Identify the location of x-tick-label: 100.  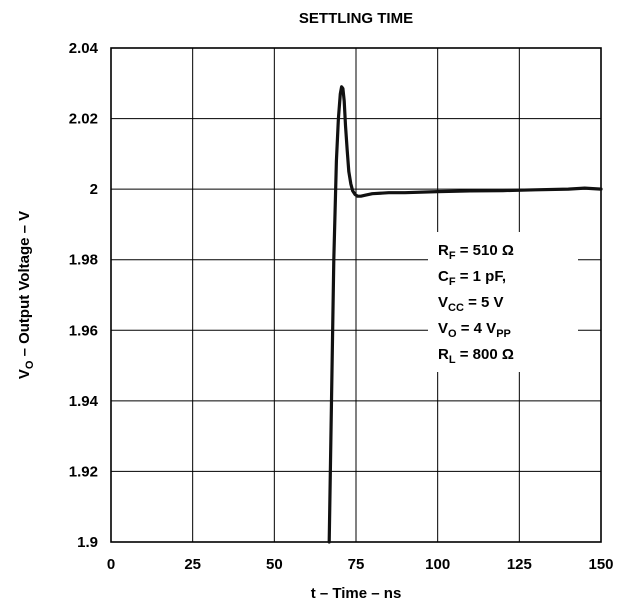
(437, 564).